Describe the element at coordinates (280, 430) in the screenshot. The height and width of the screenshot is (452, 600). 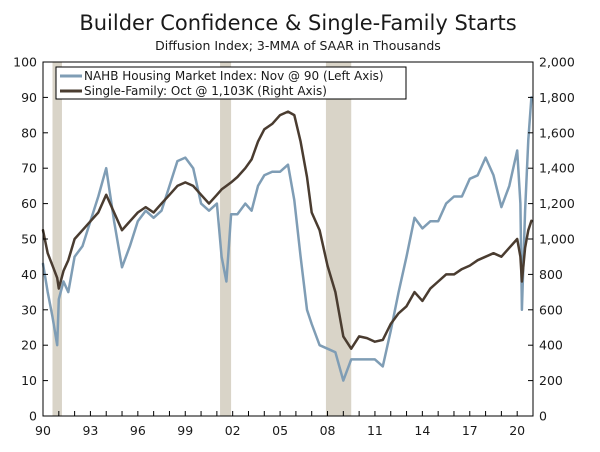
I see `x-tick-label: 05` at that location.